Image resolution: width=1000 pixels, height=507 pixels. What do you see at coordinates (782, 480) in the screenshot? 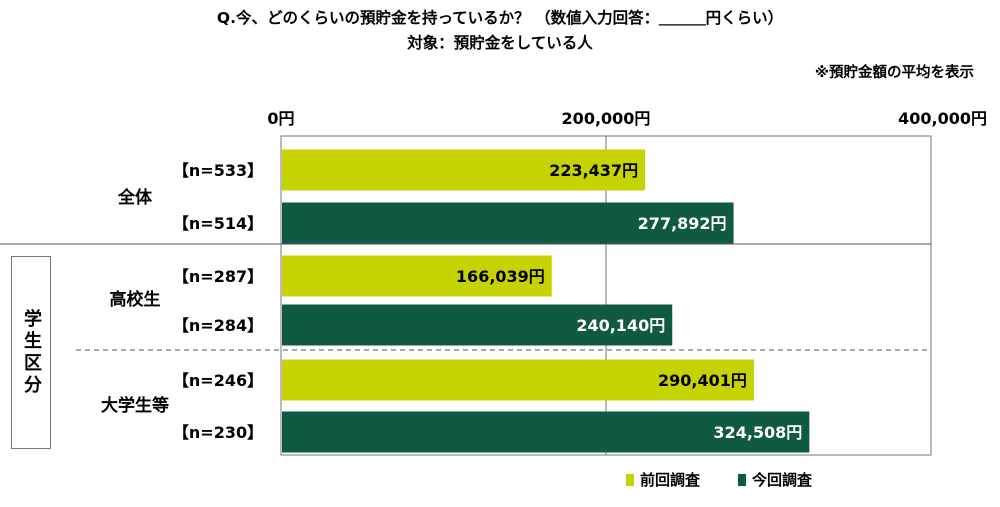
I see `legend-label-current: 今回調査` at bounding box center [782, 480].